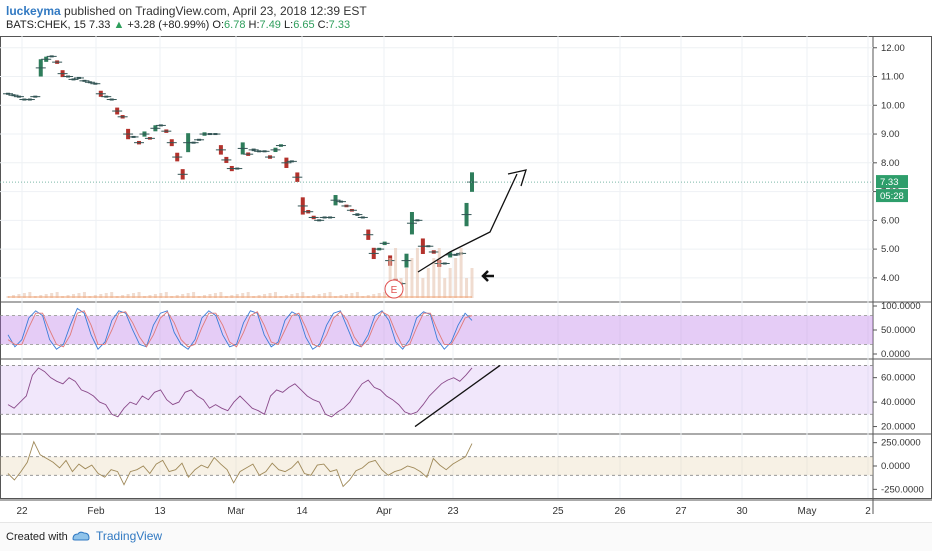 The width and height of the screenshot is (932, 551). What do you see at coordinates (893, 48) in the screenshot?
I see `y-tick-label: 12.00` at bounding box center [893, 48].